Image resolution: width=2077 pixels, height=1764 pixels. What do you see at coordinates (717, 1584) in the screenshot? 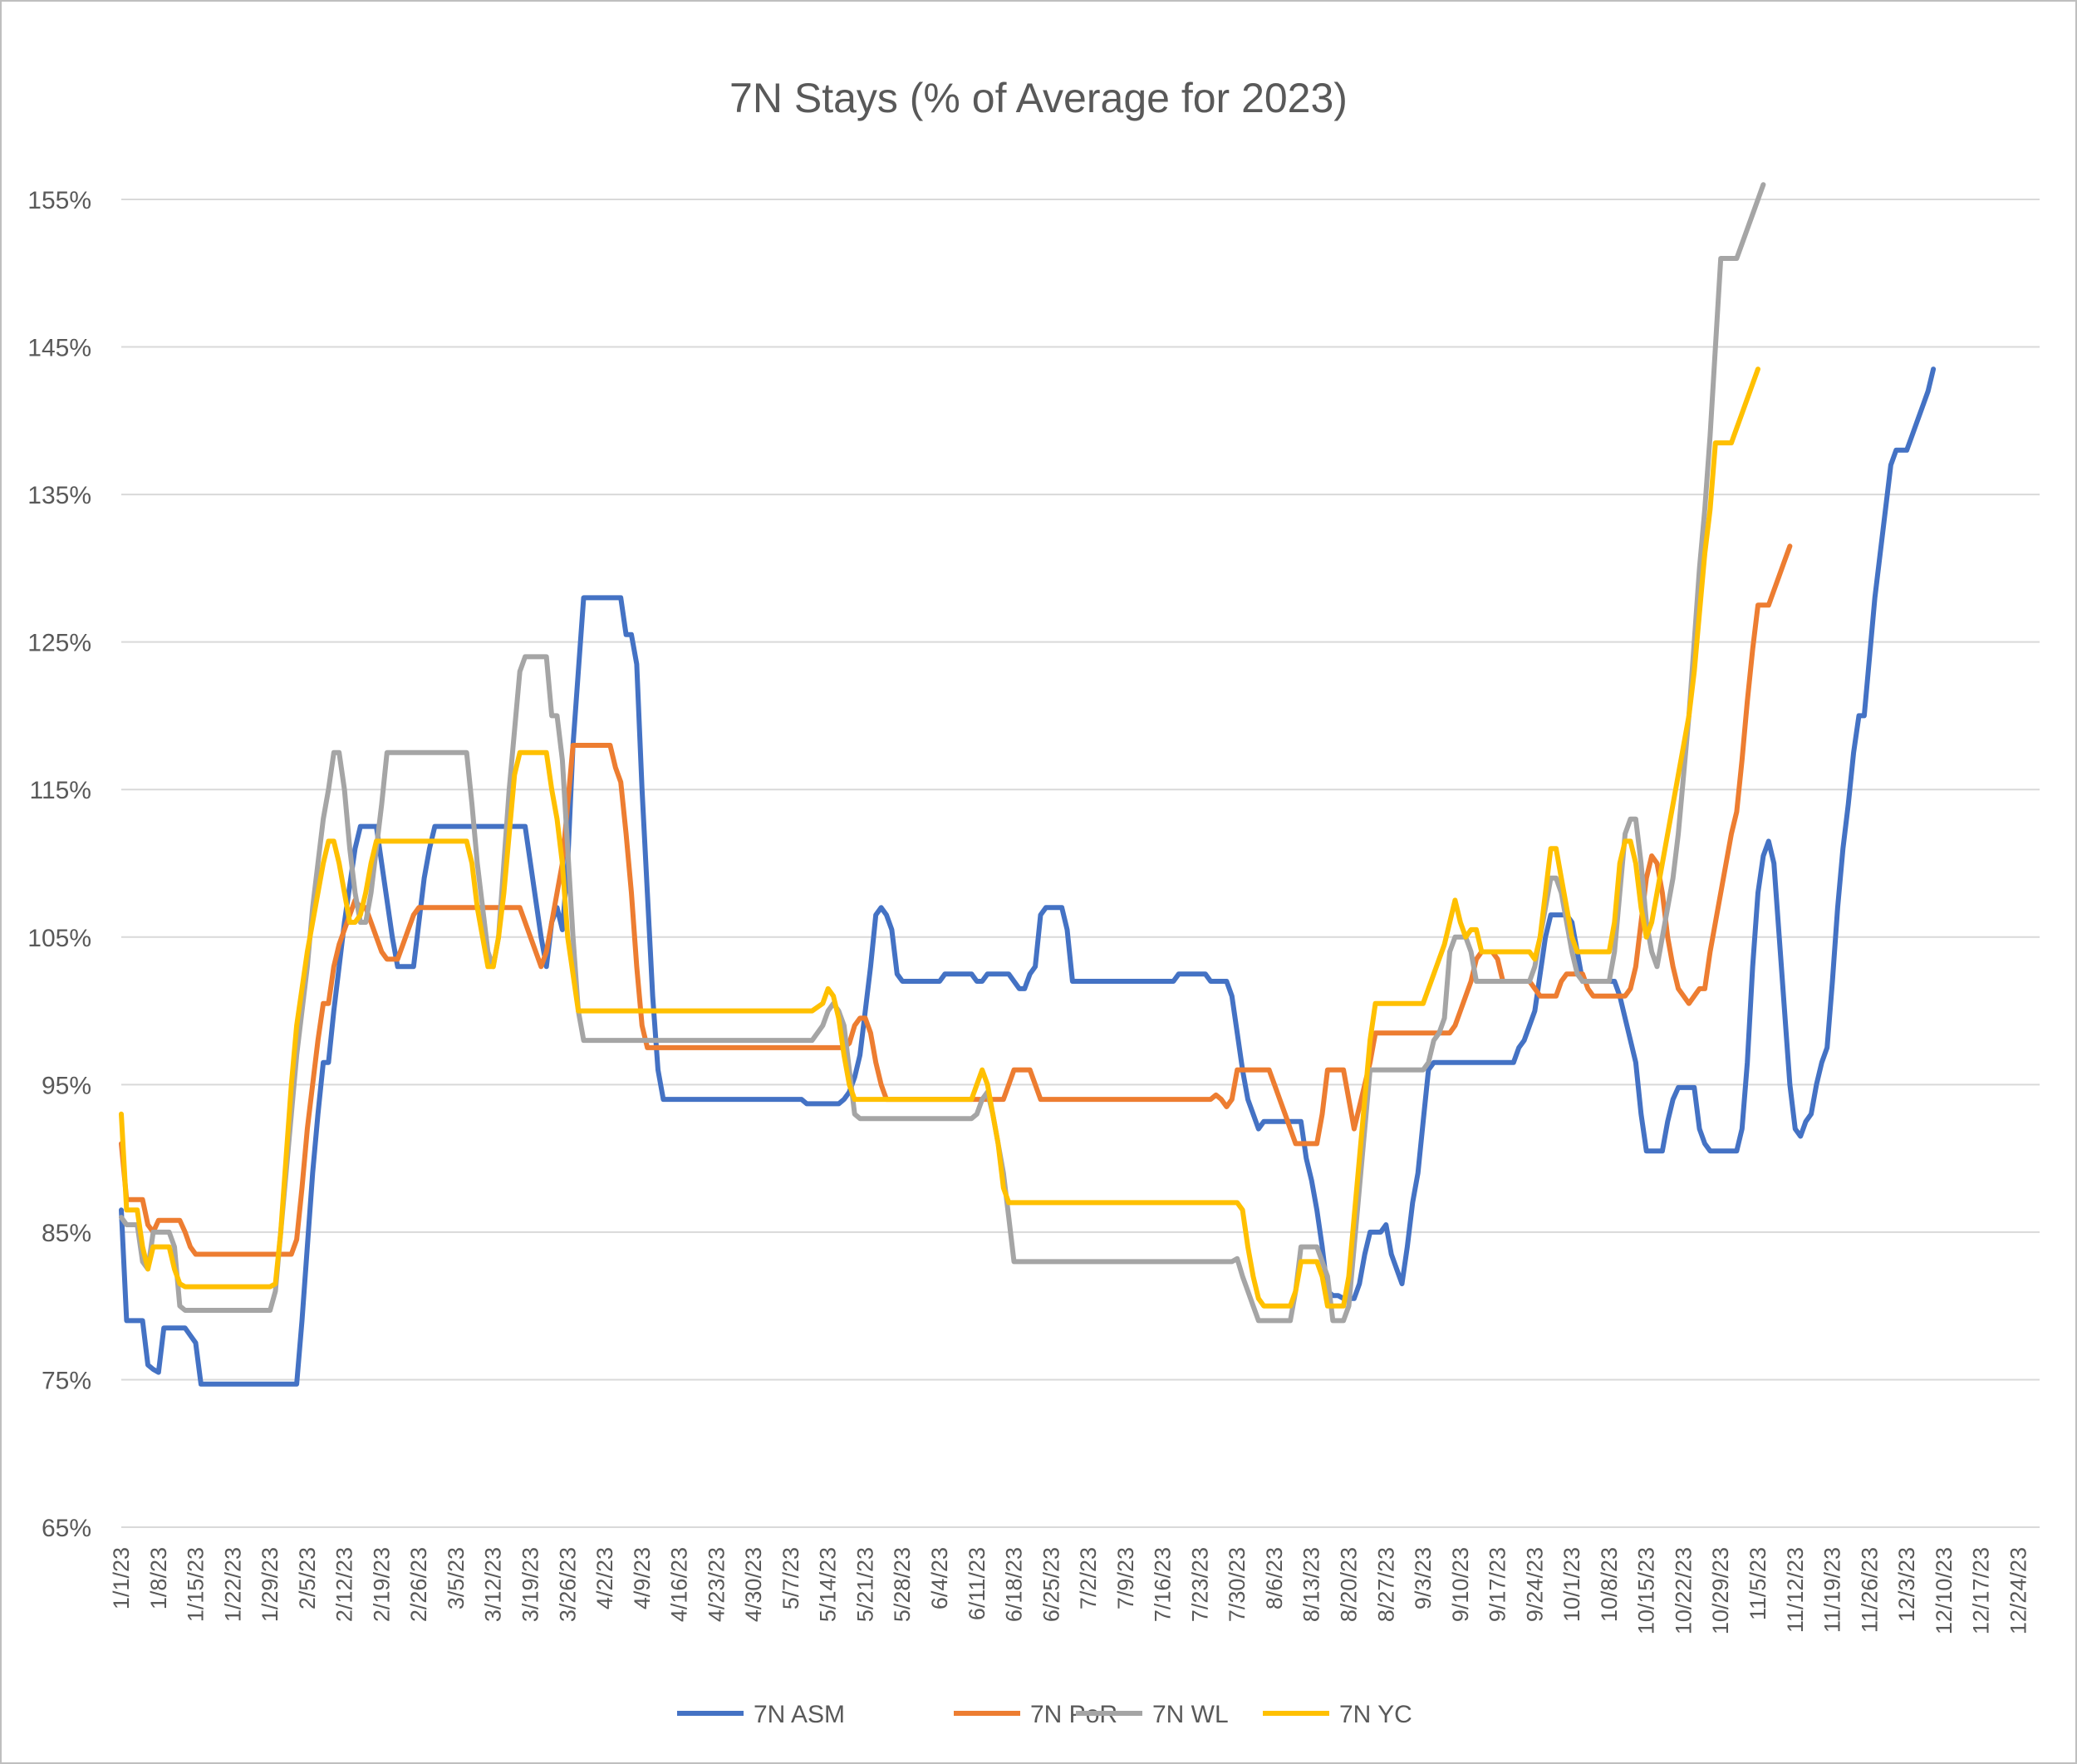
I see `x-tick-label: 4/23/23` at bounding box center [717, 1584].